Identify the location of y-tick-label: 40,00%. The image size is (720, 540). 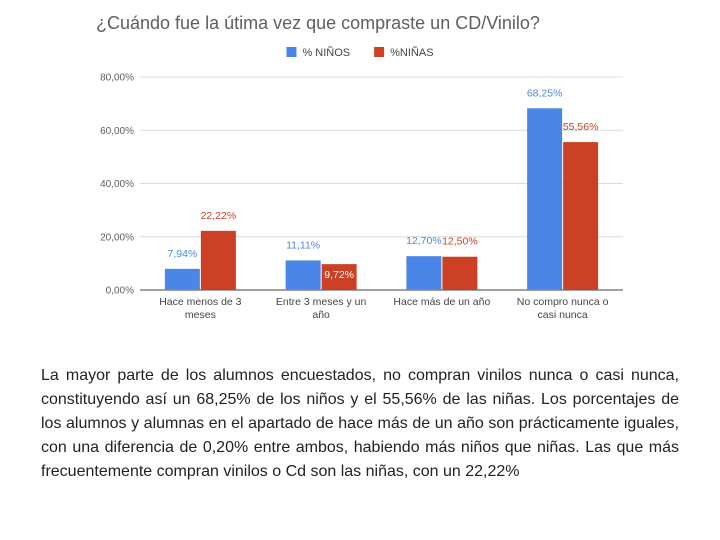
(117, 184).